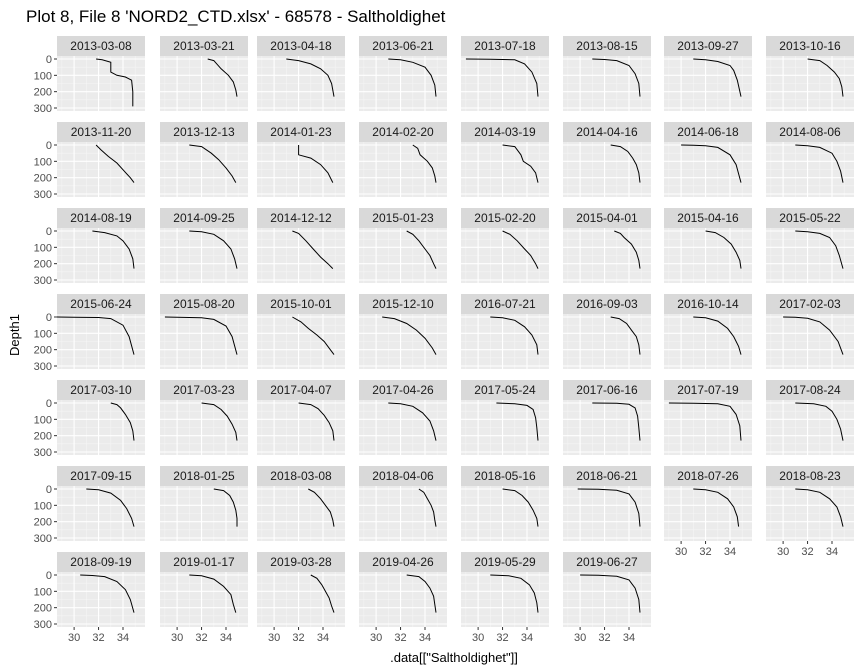  Describe the element at coordinates (204, 46) in the screenshot. I see `facet-label: 2013-03-21` at that location.